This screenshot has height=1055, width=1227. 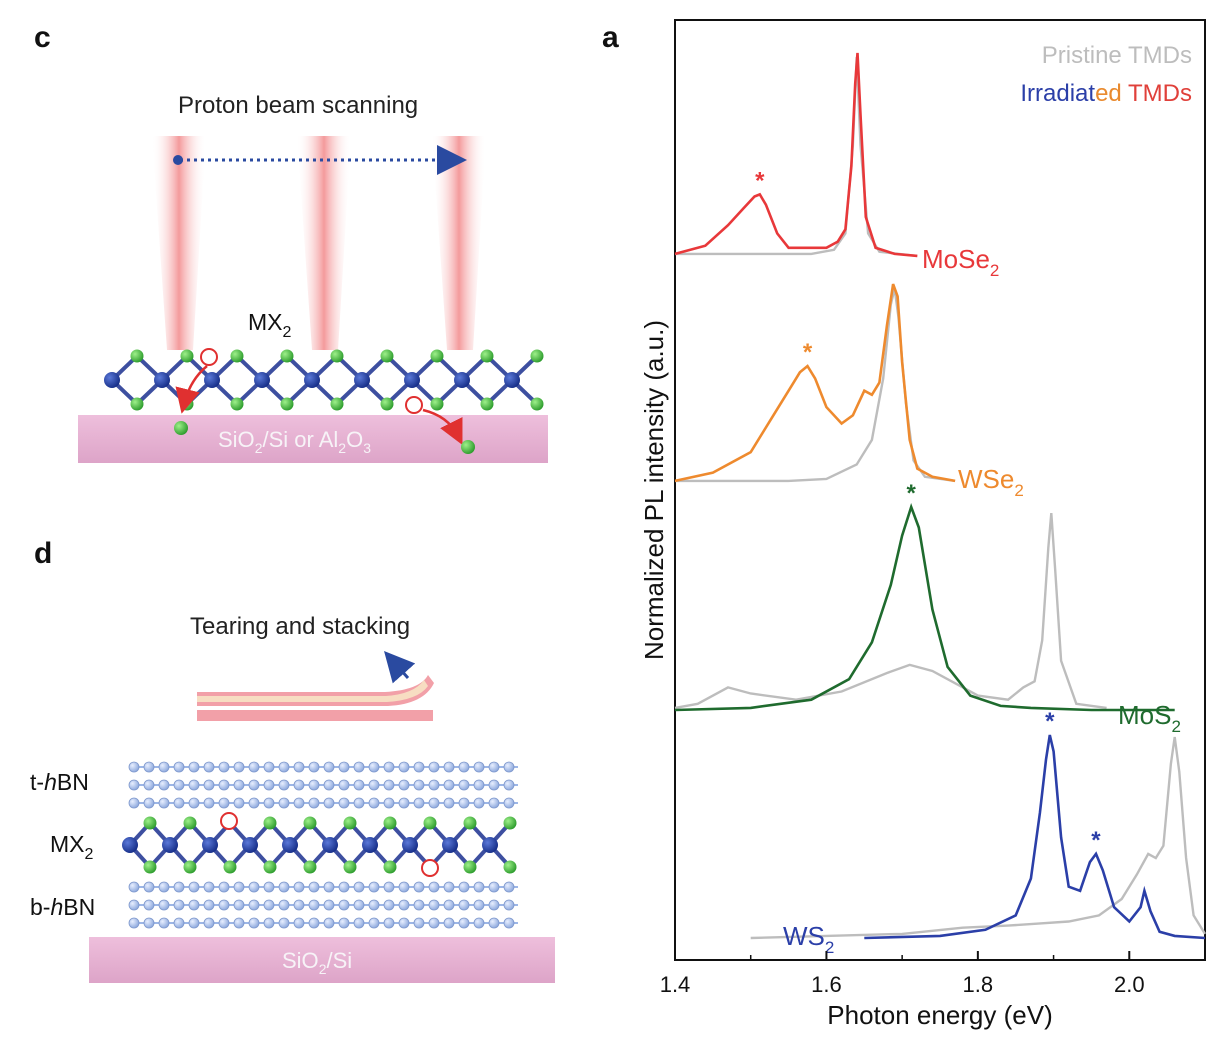 I want to click on spectrum-label-main: MoS, so click(x=1144, y=715).